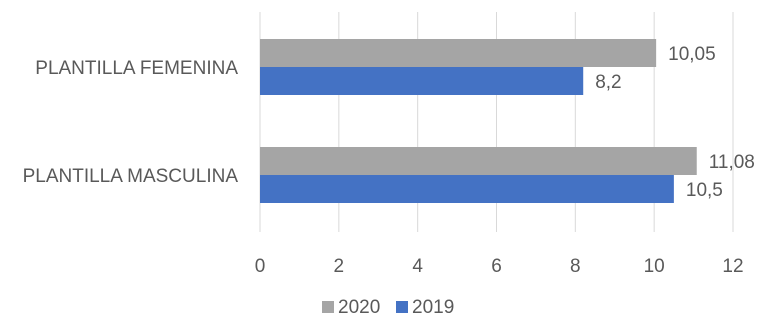  I want to click on x-tick-label: 8, so click(575, 266).